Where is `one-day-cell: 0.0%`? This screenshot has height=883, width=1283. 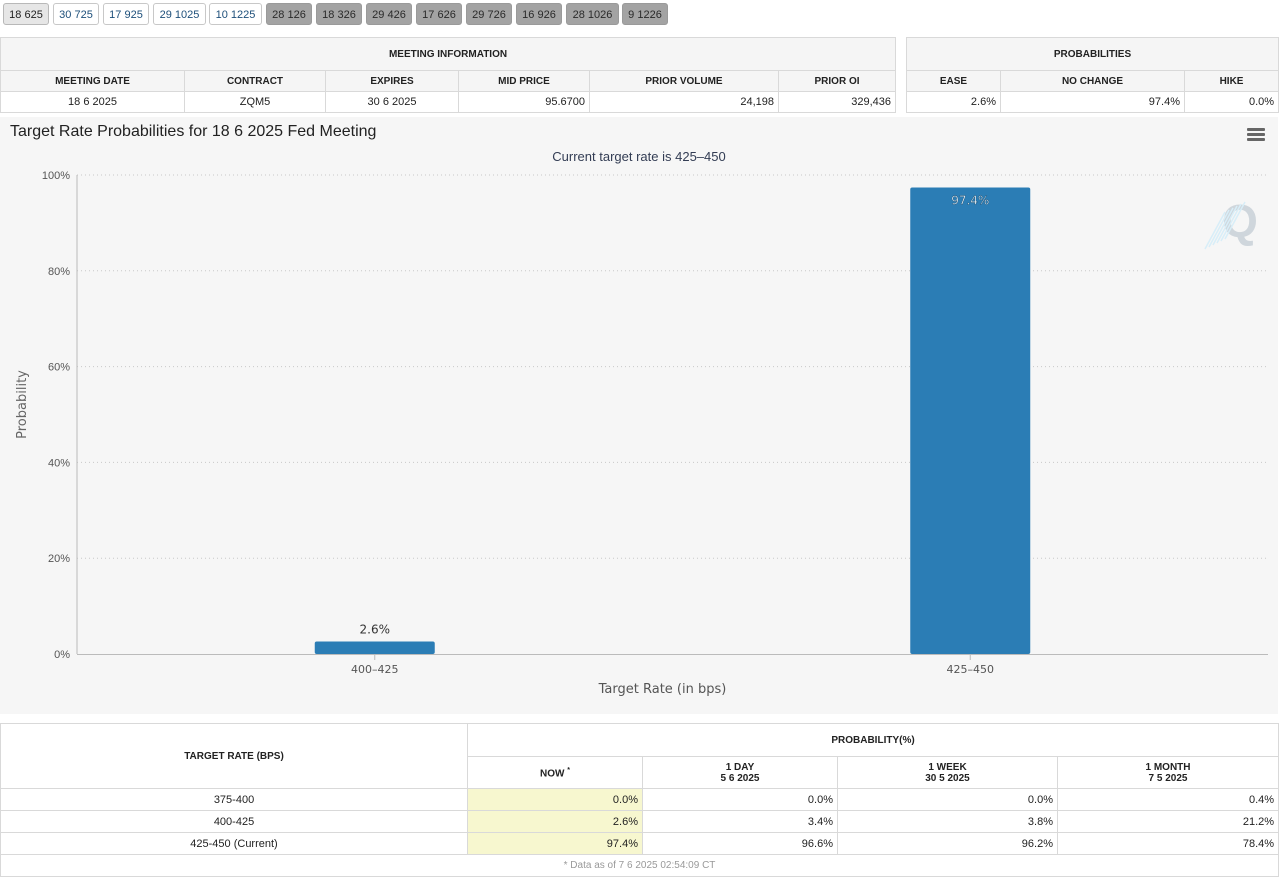 one-day-cell: 0.0% is located at coordinates (740, 799).